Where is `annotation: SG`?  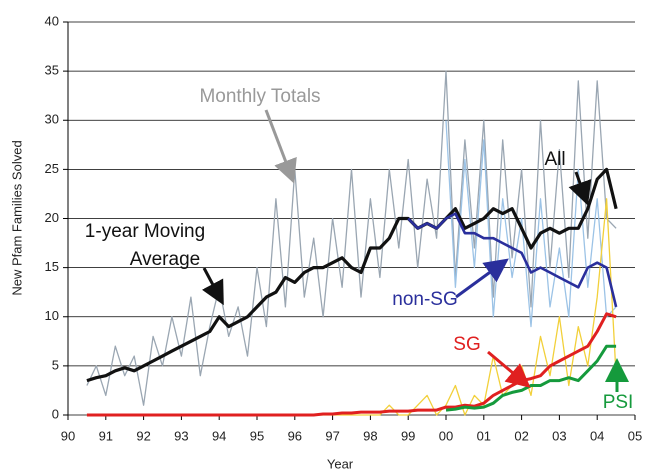 annotation: SG is located at coordinates (466, 344).